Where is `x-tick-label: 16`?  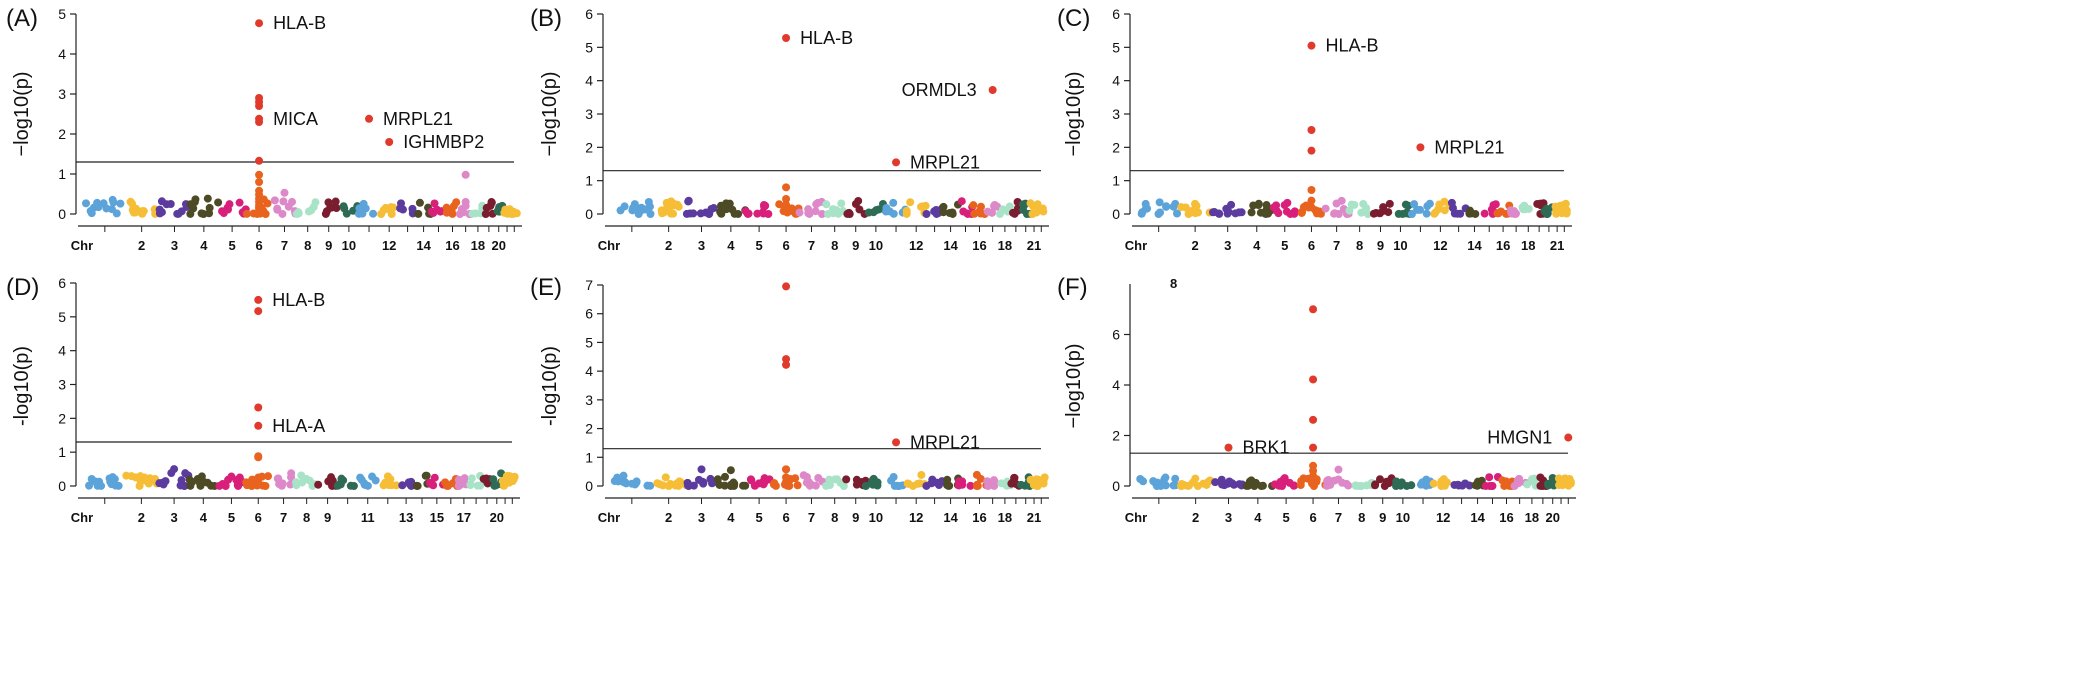 x-tick-label: 16 is located at coordinates (979, 517).